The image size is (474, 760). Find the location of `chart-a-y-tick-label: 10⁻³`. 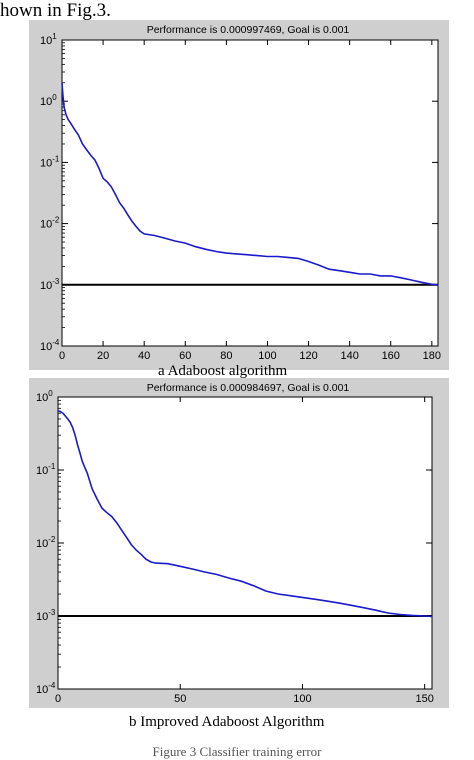

chart-a-y-tick-label: 10⁻³ is located at coordinates (50, 284).